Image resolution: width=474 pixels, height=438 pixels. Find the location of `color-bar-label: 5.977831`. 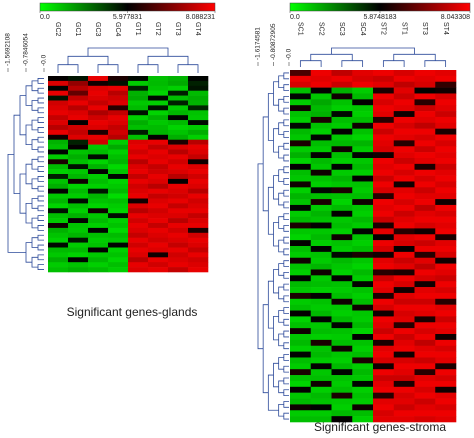

color-bar-label: 5.977831 is located at coordinates (127, 17).